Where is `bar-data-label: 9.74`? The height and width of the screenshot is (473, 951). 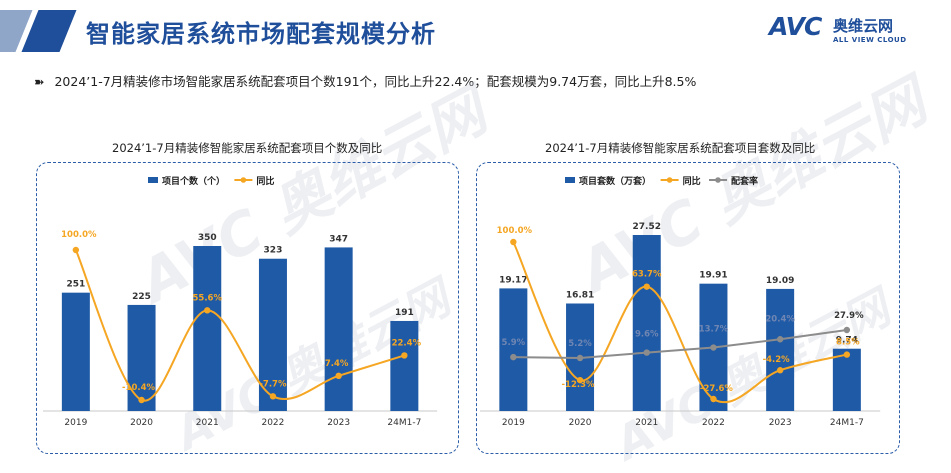 bar-data-label: 9.74 is located at coordinates (847, 341).